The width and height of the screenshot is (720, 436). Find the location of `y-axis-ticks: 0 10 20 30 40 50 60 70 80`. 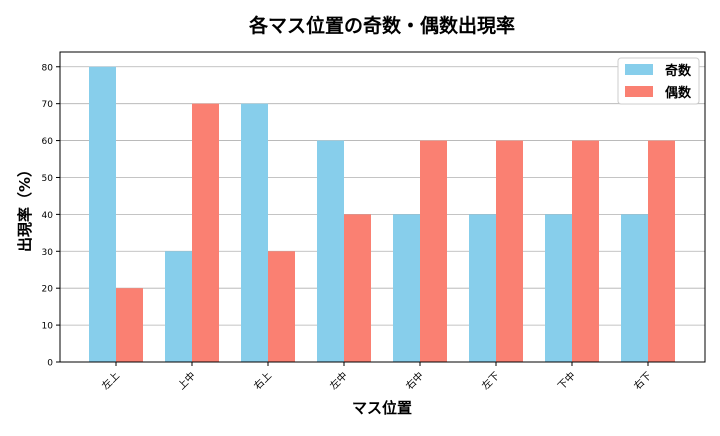

y-axis-ticks: 0 10 20 30 40 50 60 70 80 is located at coordinates (51, 216).